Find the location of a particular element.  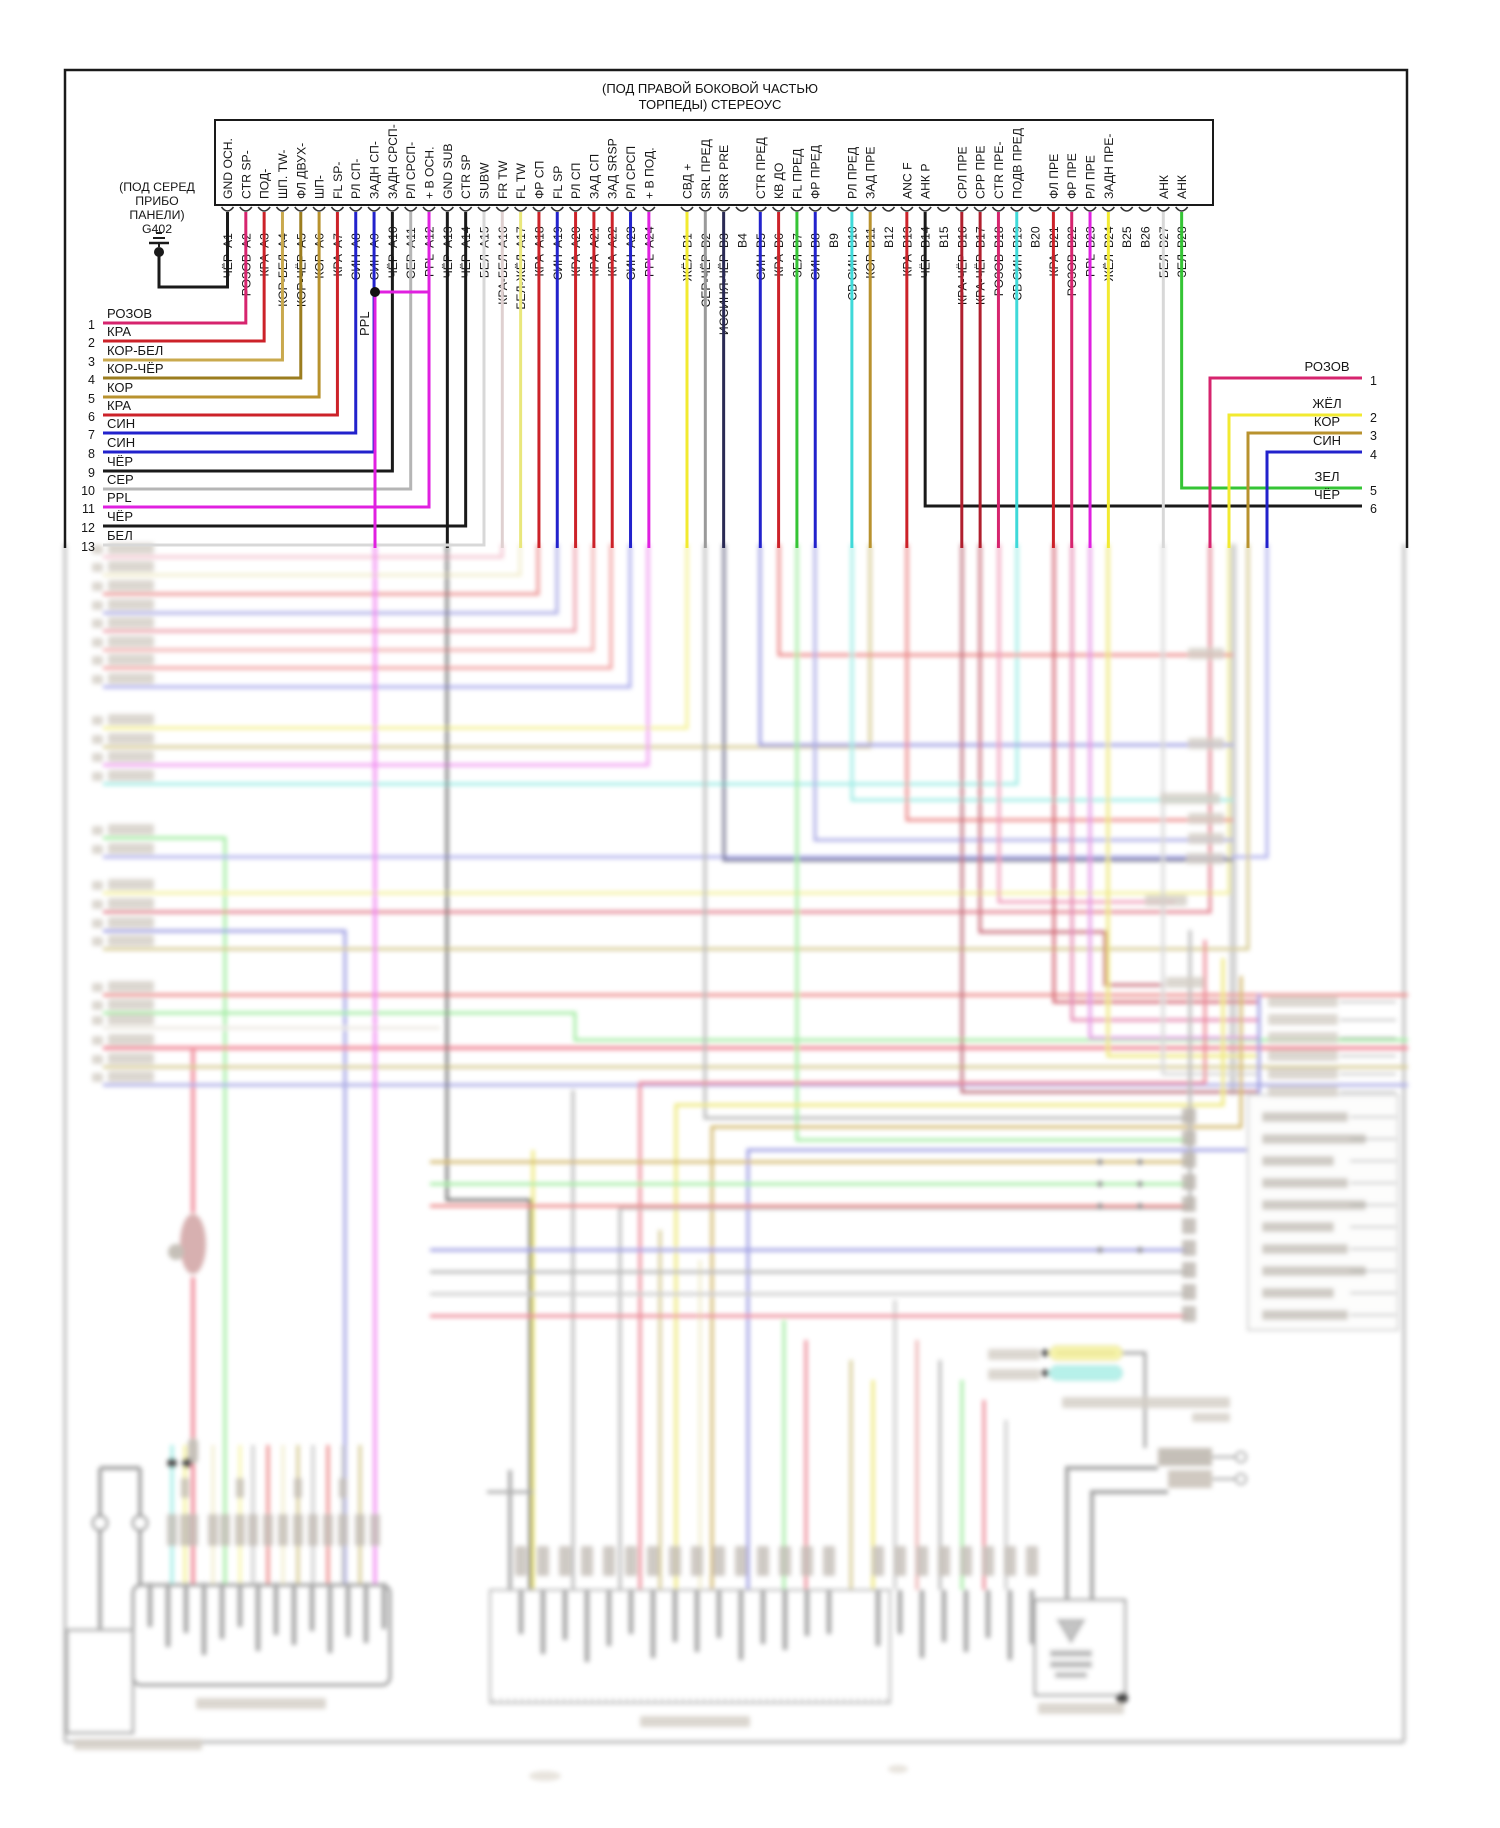

pin-signal-label: CTR SP is located at coordinates (466, 176).